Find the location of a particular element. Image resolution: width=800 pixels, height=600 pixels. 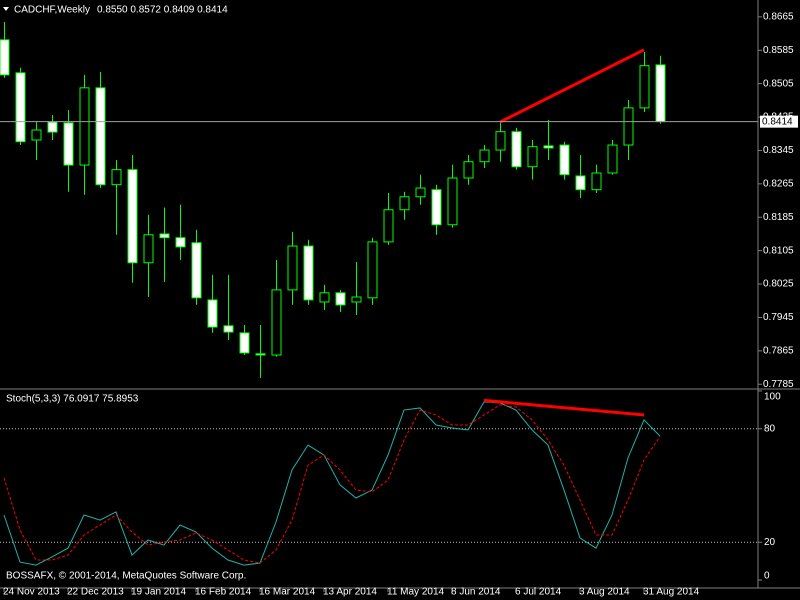

chart-title: CADCHF,Weekly is located at coordinates (52, 10).